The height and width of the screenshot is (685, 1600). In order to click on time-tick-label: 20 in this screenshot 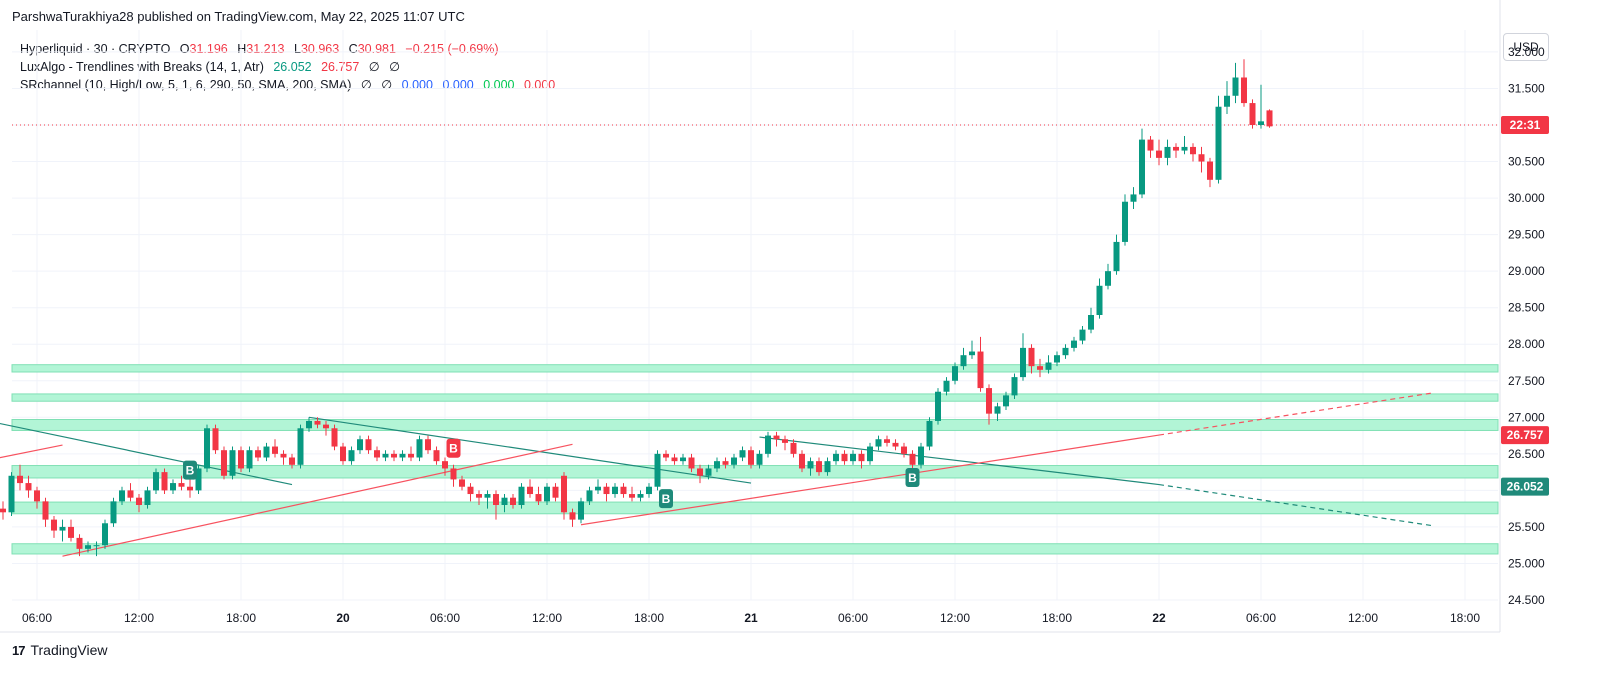, I will do `click(343, 618)`.